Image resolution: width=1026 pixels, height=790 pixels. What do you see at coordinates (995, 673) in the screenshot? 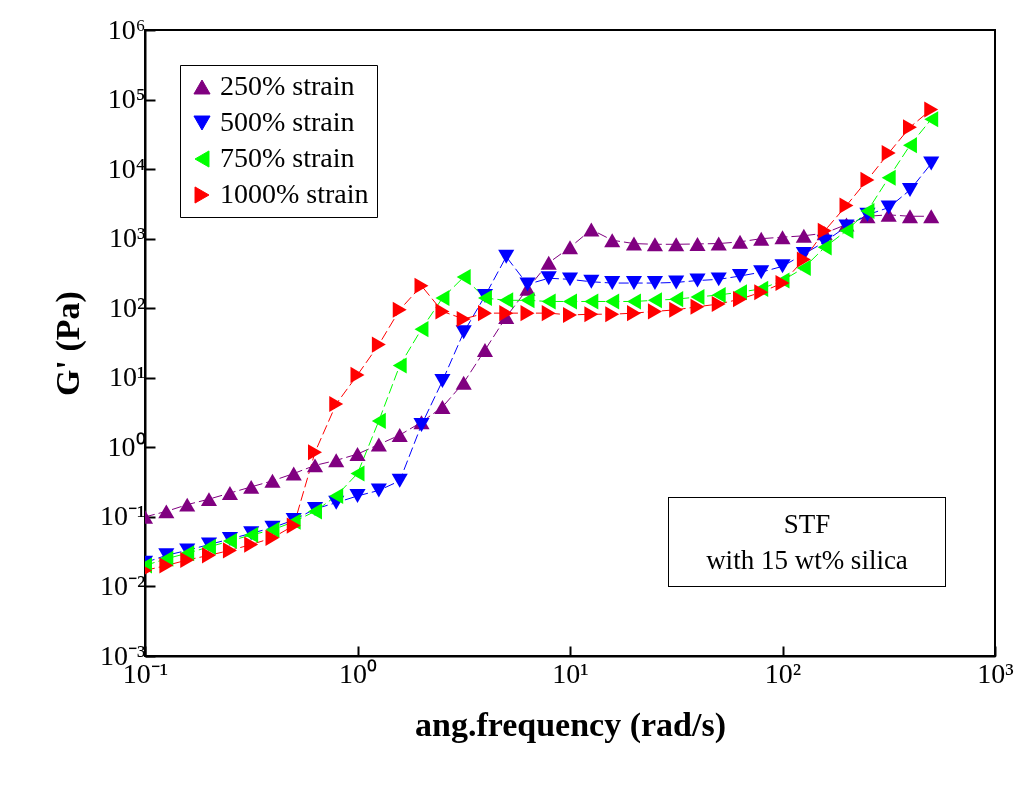
I see `x-tick-label: 10³` at bounding box center [995, 673].